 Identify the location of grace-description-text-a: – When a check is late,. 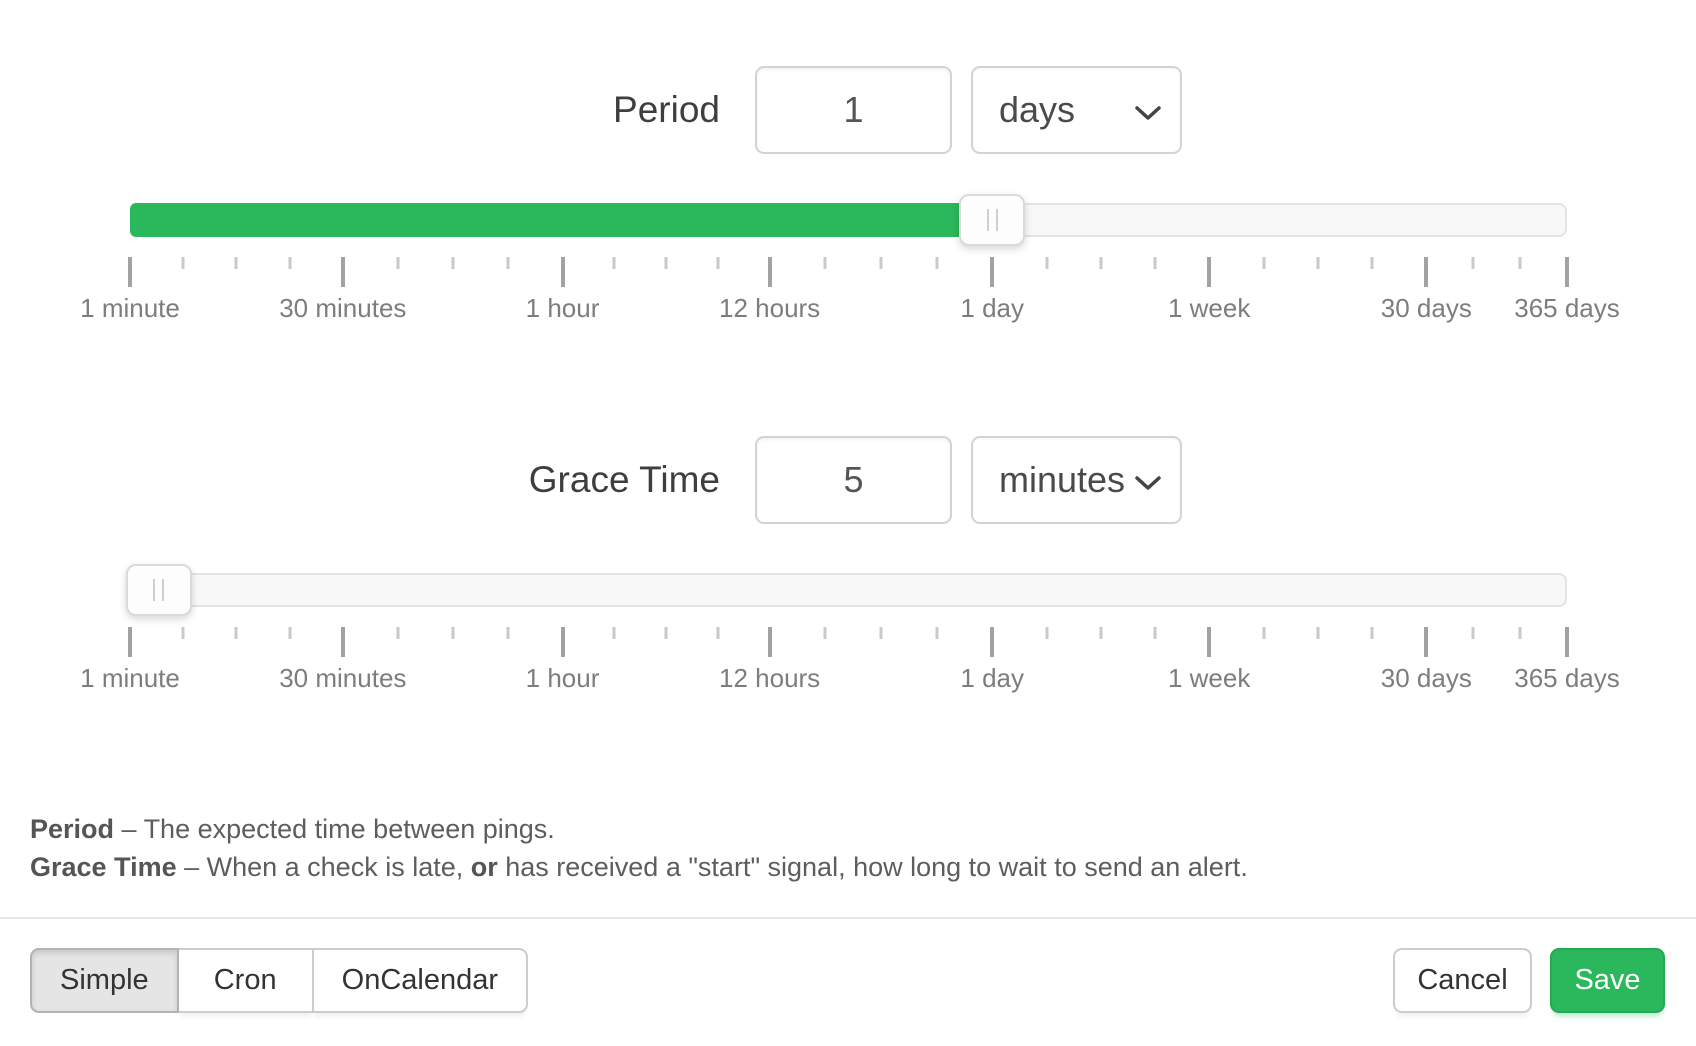
(323, 867).